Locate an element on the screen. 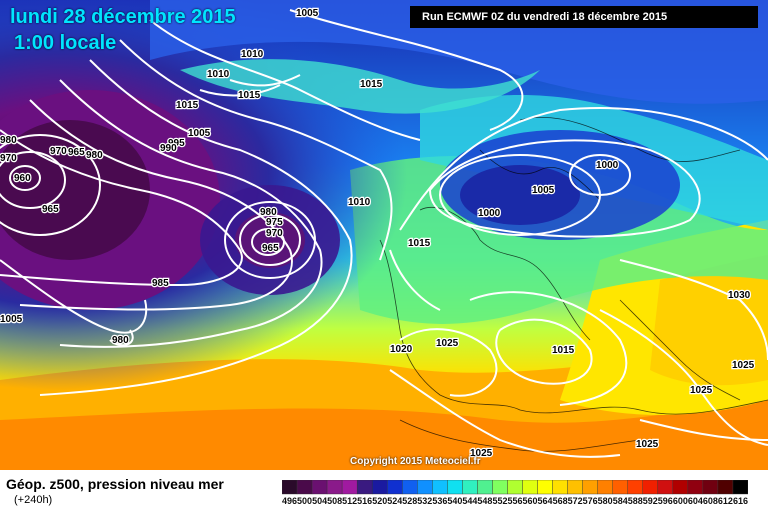 This screenshot has width=768, height=512. scale-label: 576 is located at coordinates (590, 501).